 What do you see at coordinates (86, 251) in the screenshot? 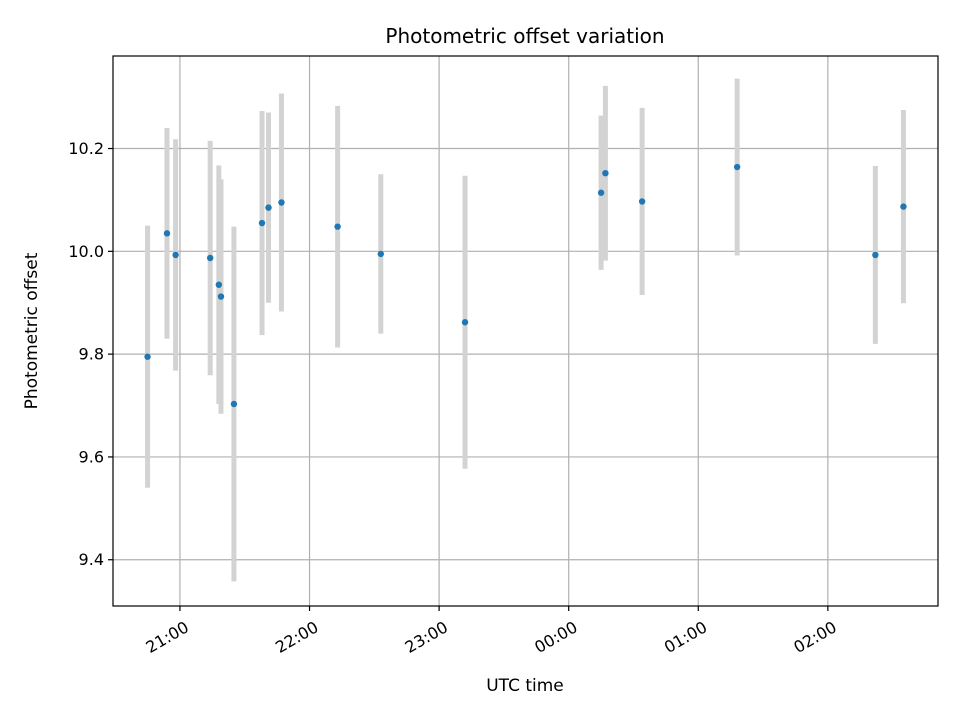
I see `y-tick-label: 10.0` at bounding box center [86, 251].